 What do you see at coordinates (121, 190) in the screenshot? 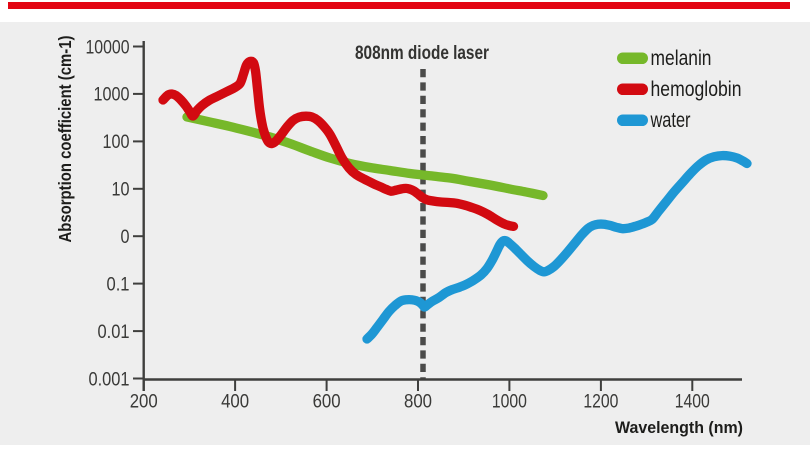
I see `svg-text: 10` at bounding box center [121, 190].